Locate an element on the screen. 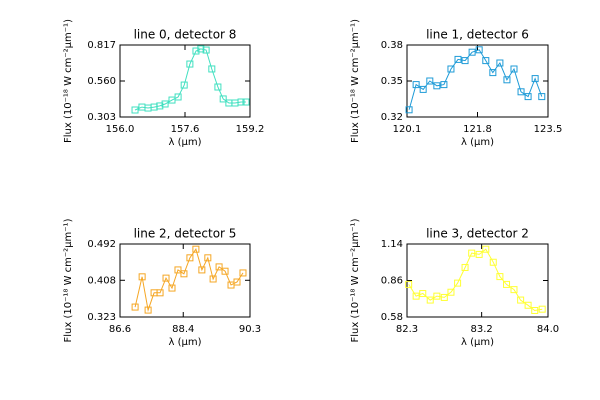 The width and height of the screenshot is (600, 400). x-tick-label: 84.0 is located at coordinates (548, 329).